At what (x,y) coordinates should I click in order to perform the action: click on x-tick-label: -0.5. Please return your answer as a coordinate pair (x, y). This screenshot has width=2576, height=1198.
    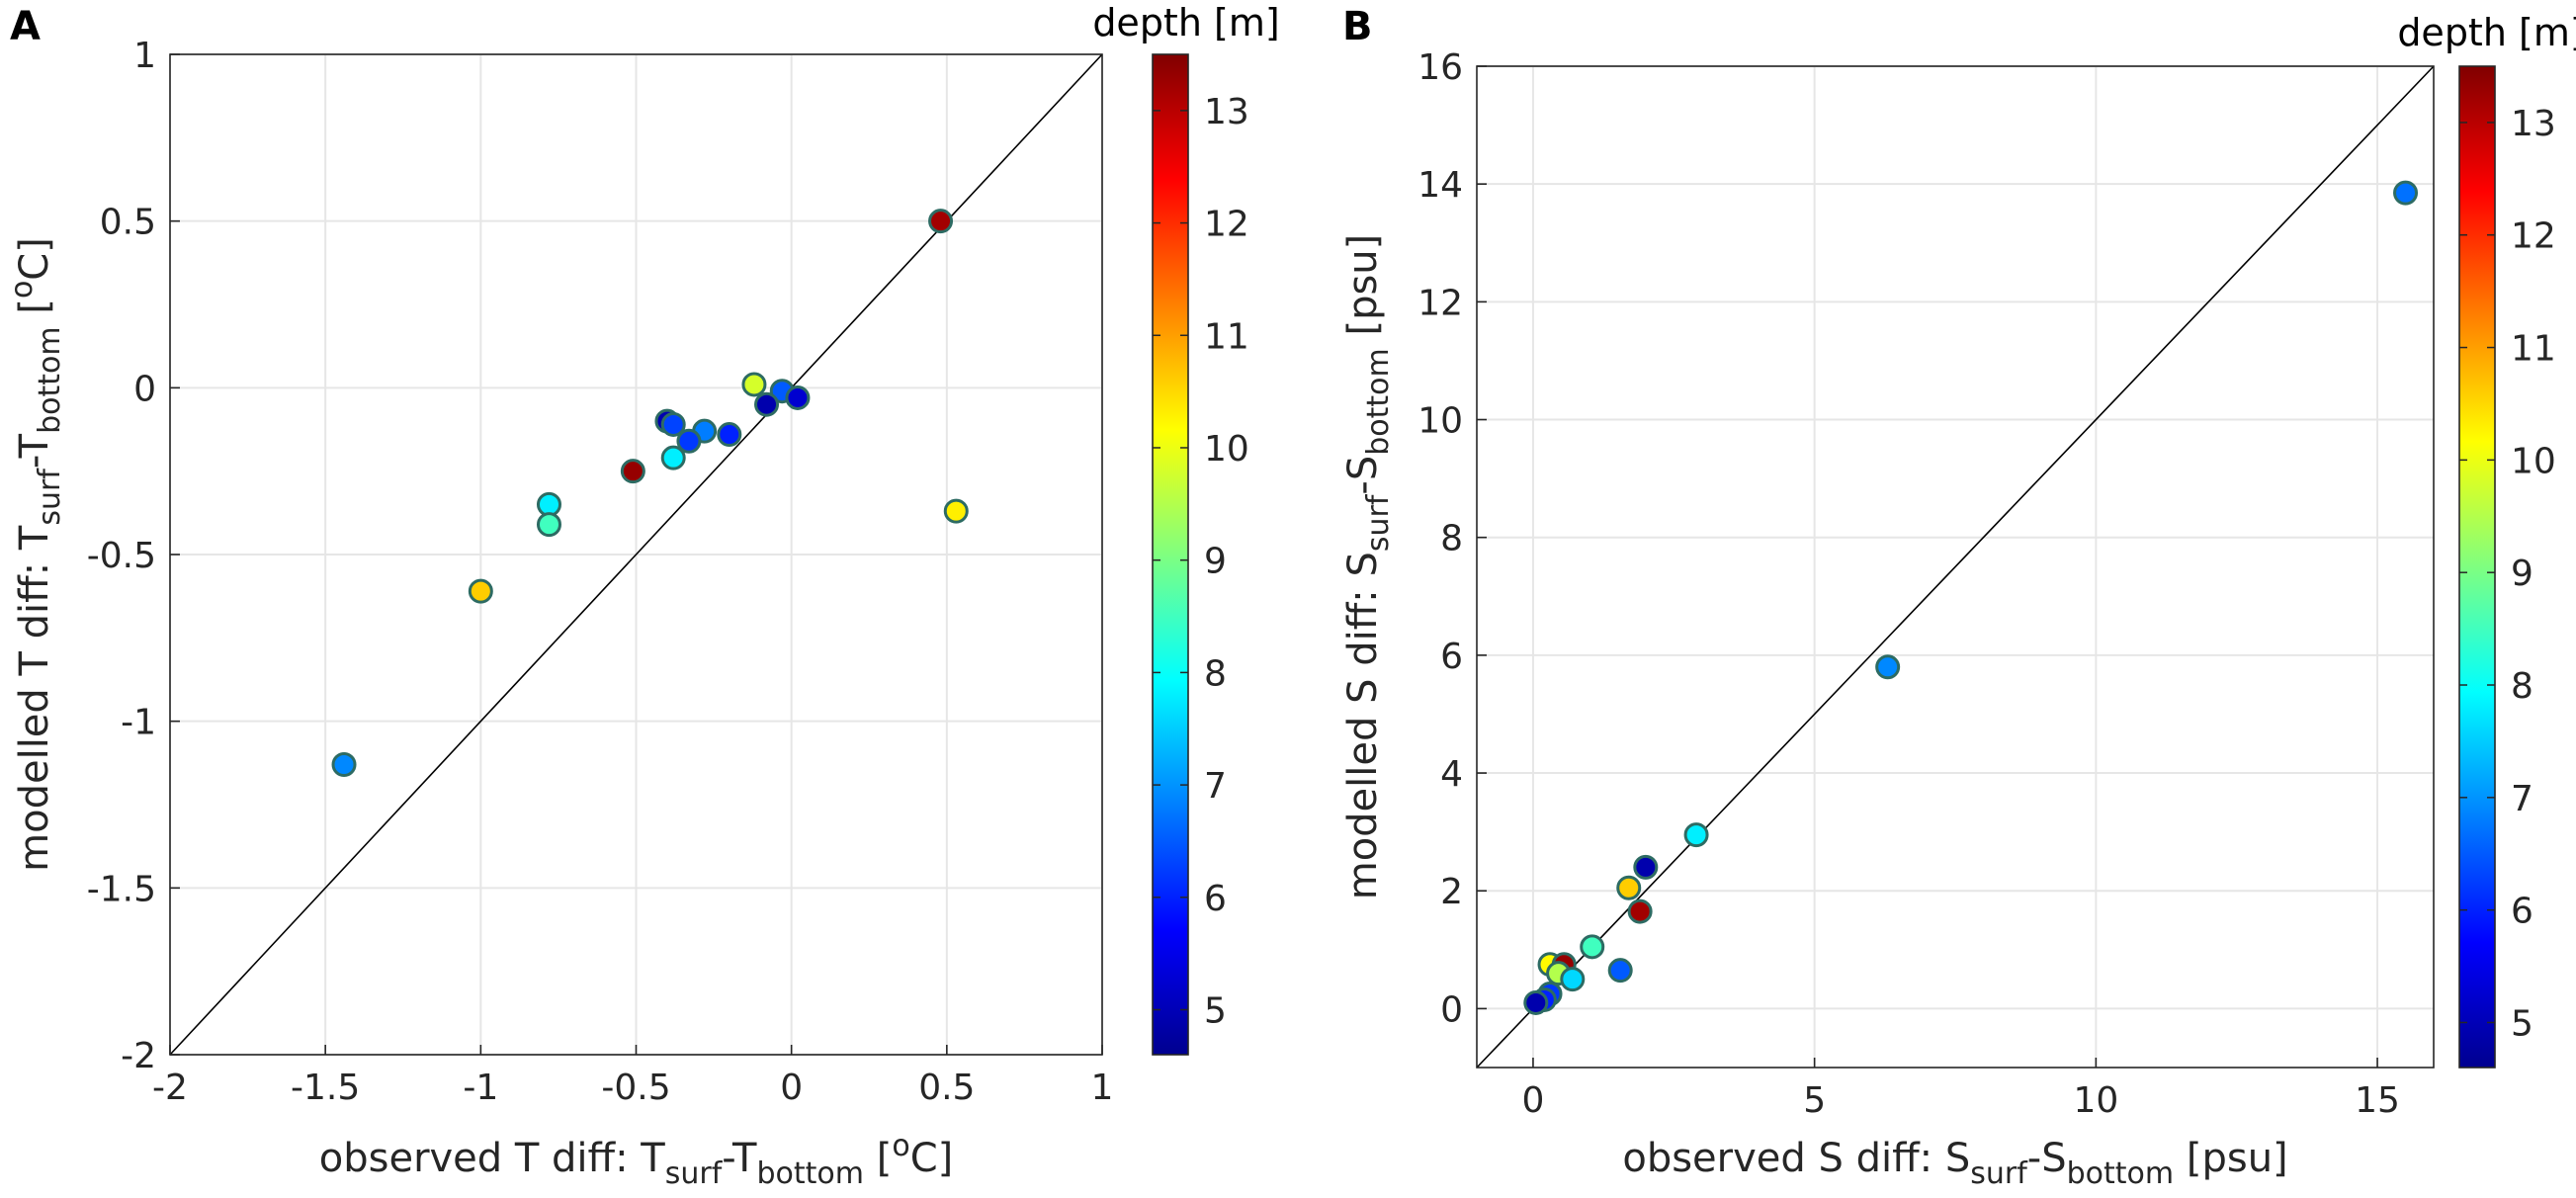
    Looking at the image, I should click on (635, 1088).